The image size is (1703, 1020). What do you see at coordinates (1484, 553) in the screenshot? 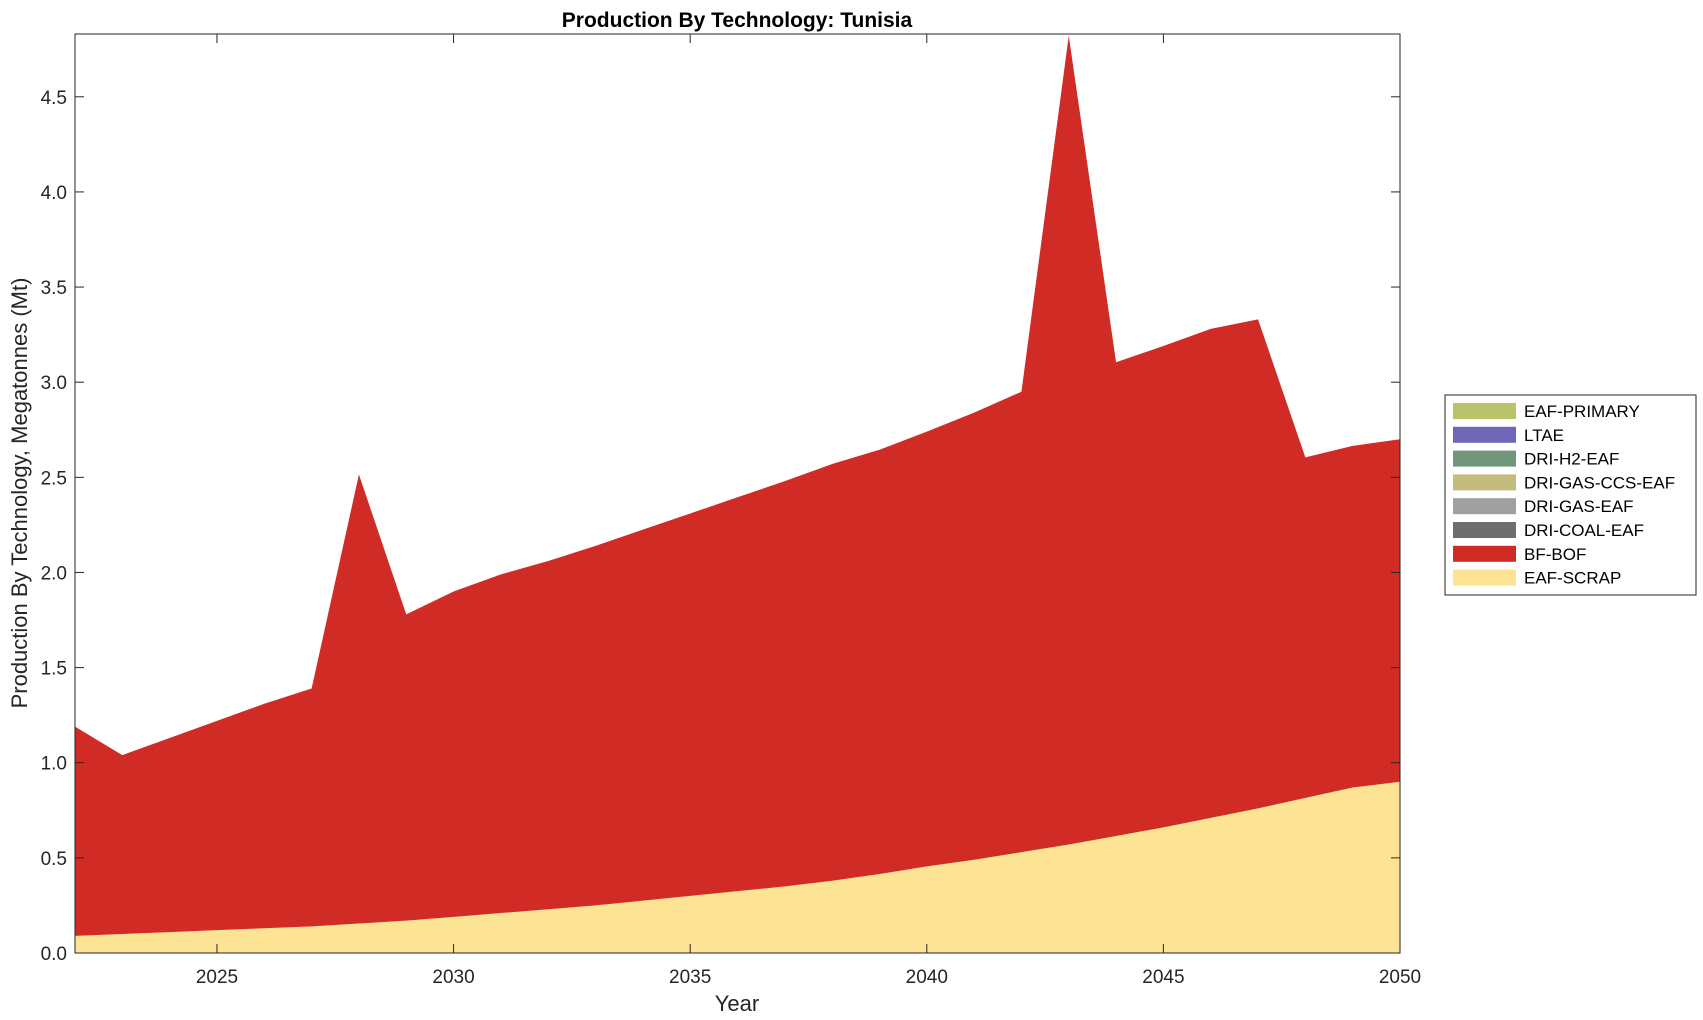
I see `legend-swatch-bf-bof` at bounding box center [1484, 553].